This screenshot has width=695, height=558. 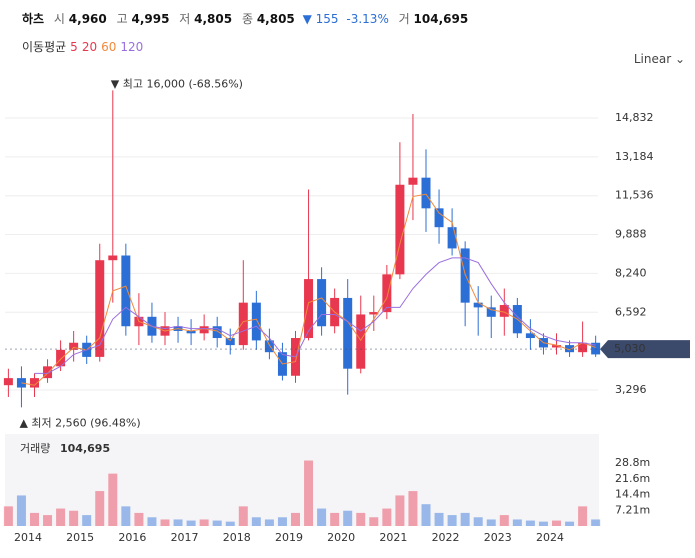 I want to click on last-price-label: 5,030, so click(x=630, y=348).